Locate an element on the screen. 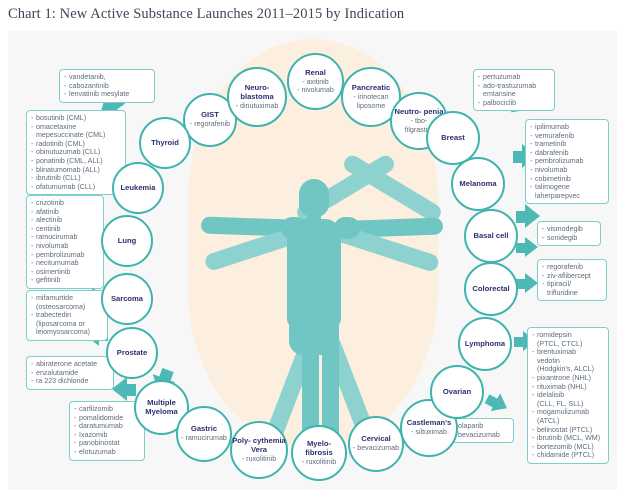 The image size is (625, 496). drug-item: talimogene laherparepvec is located at coordinates (566, 191).